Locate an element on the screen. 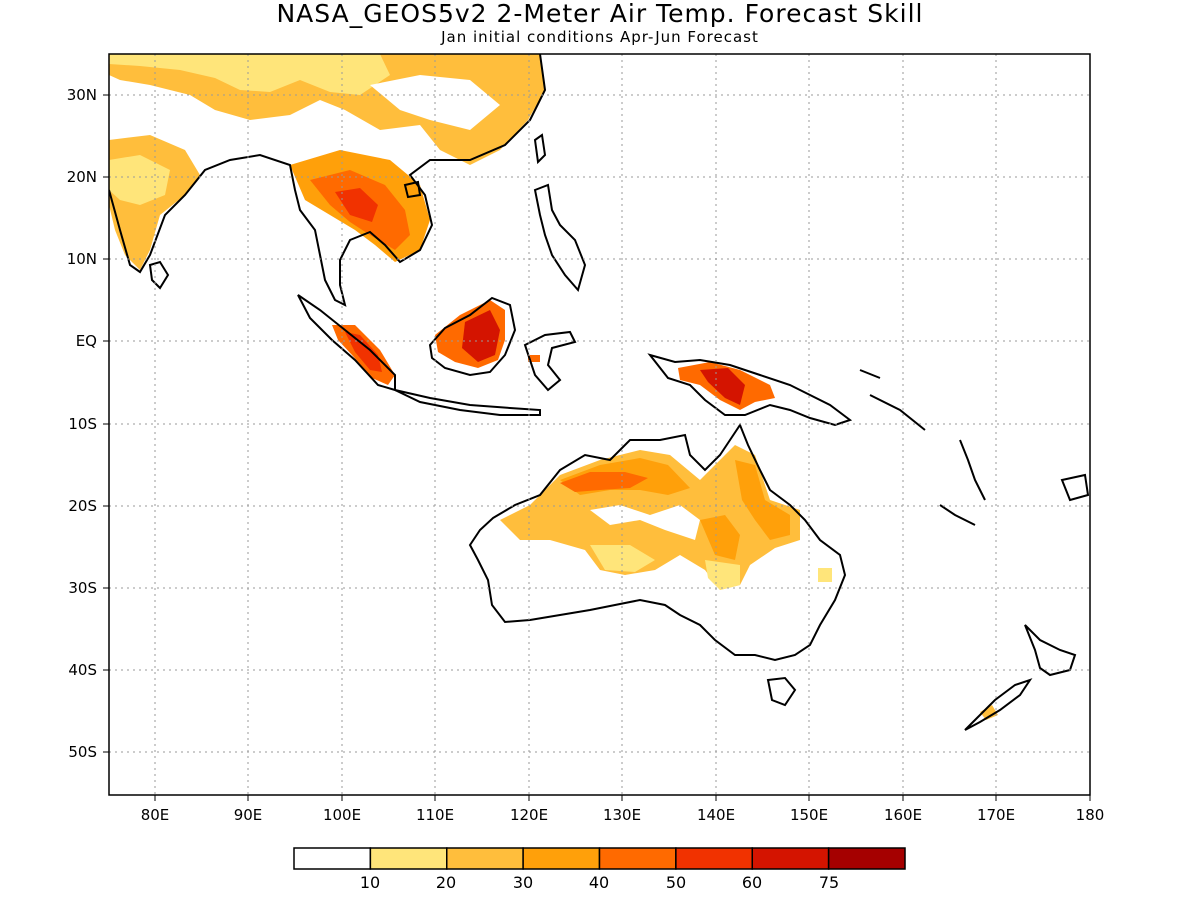  shade-australia-white is located at coordinates (645, 522).